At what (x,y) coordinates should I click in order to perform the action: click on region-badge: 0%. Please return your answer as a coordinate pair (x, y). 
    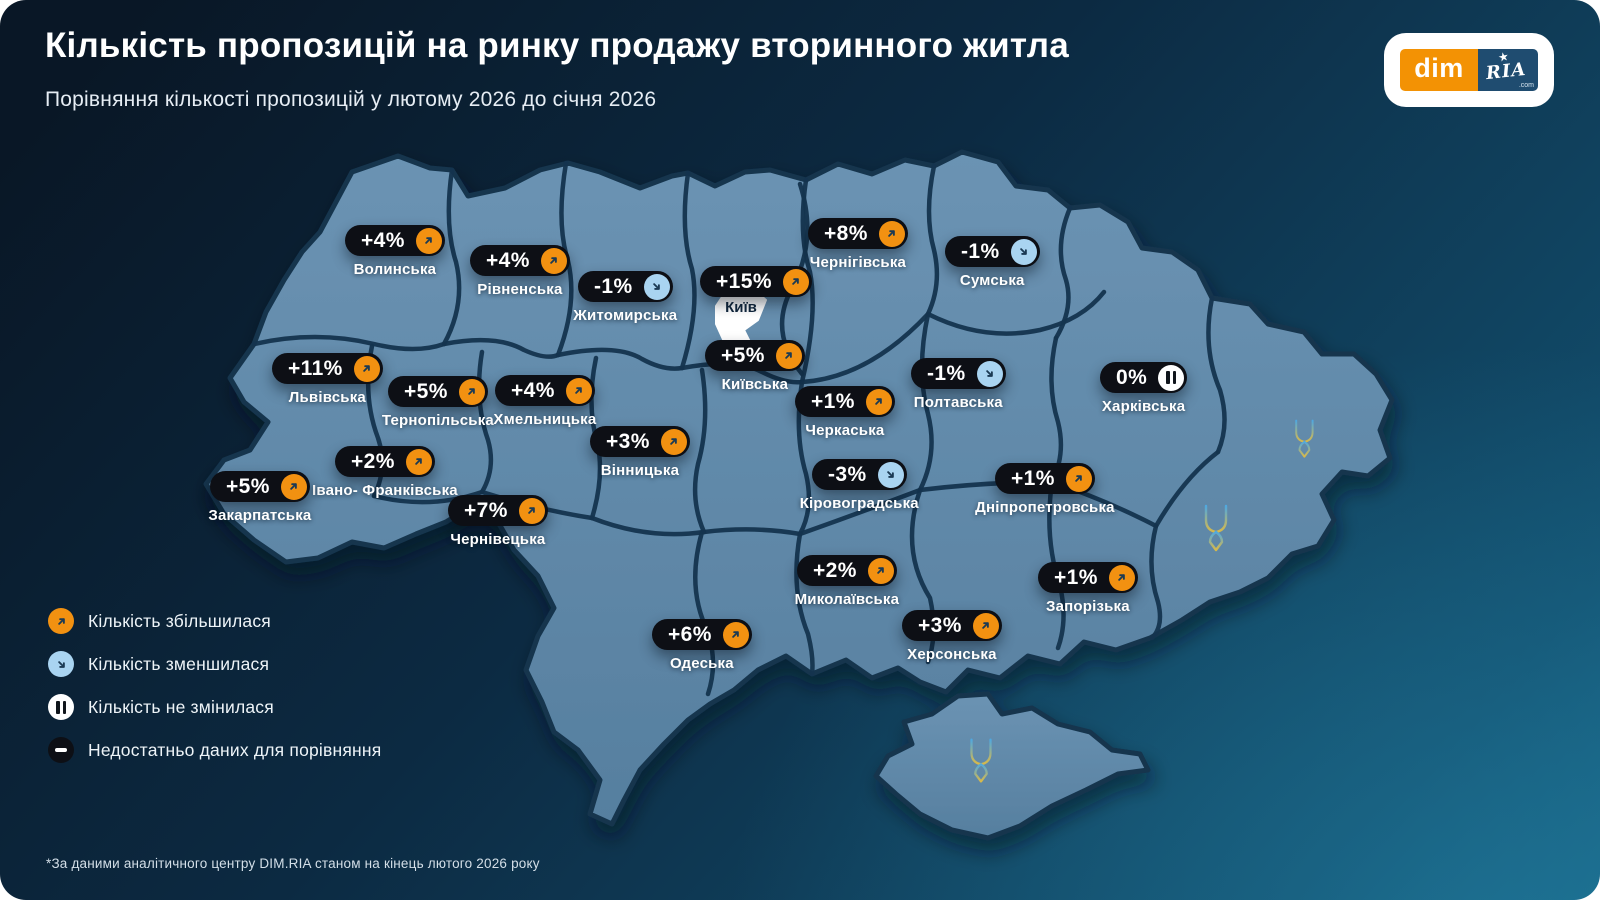
    Looking at the image, I should click on (1144, 377).